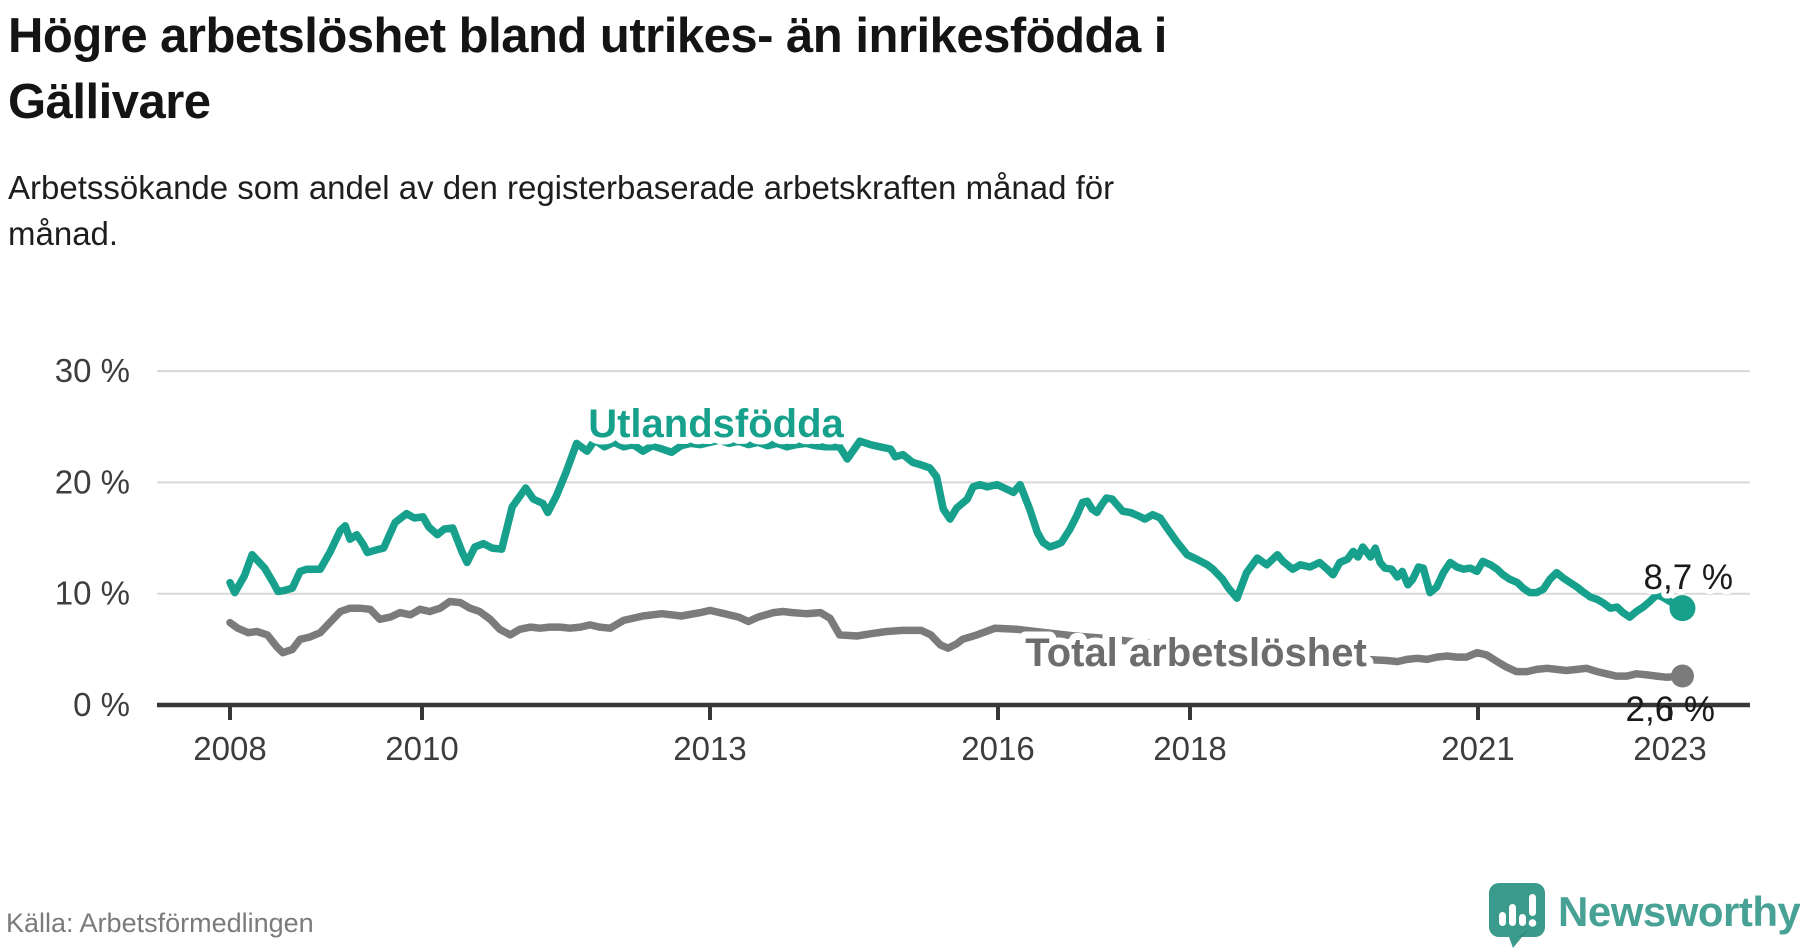  What do you see at coordinates (1682, 641) in the screenshot?
I see `series-end-dots` at bounding box center [1682, 641].